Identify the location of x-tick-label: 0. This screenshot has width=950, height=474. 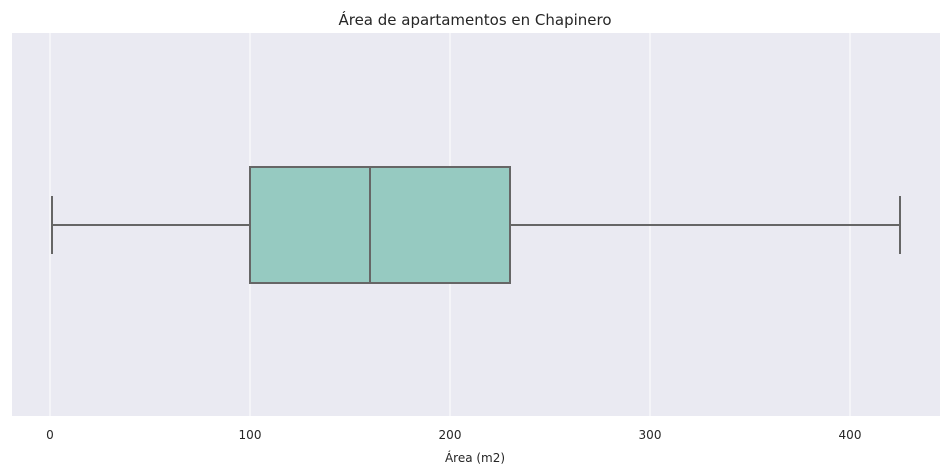
(50, 435).